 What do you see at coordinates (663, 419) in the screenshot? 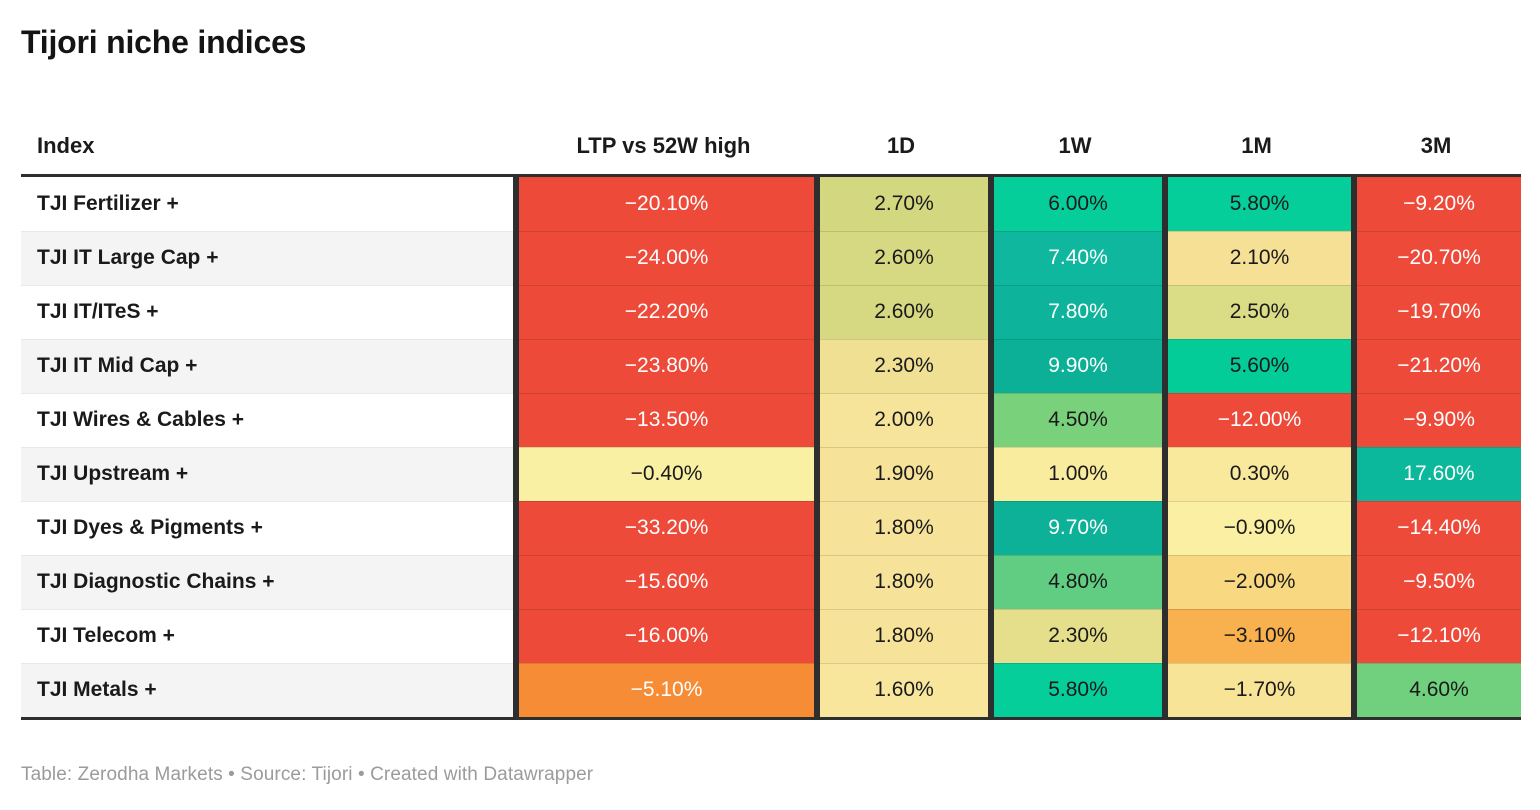
I see `value-cell: −13.50%` at bounding box center [663, 419].